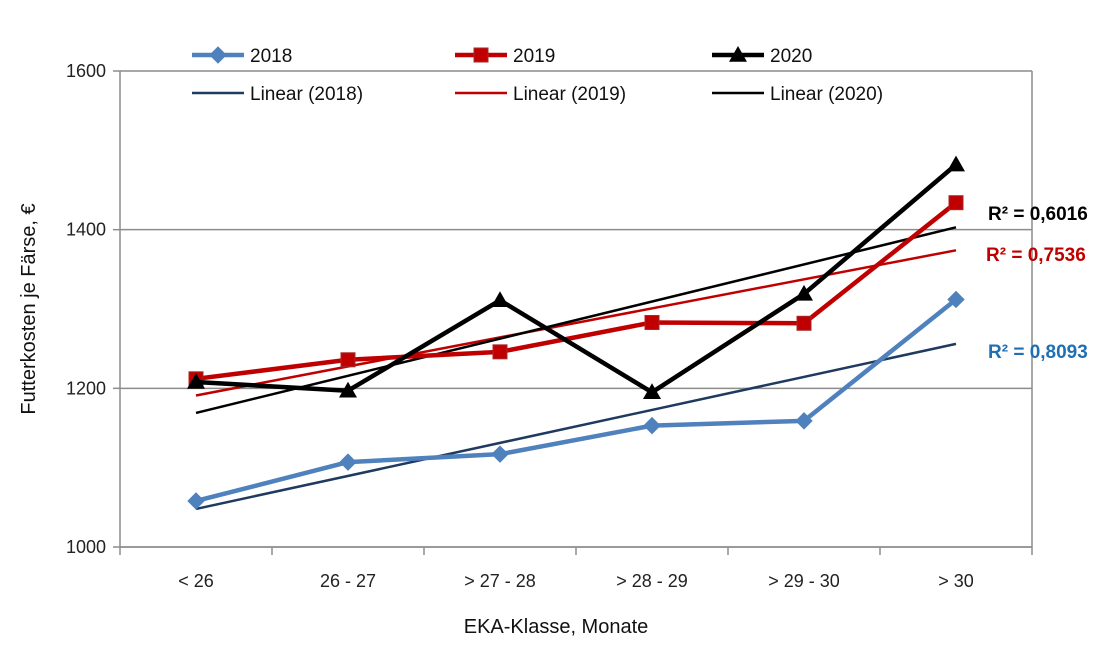  What do you see at coordinates (826, 94) in the screenshot?
I see `legend-label: Linear (2020)` at bounding box center [826, 94].